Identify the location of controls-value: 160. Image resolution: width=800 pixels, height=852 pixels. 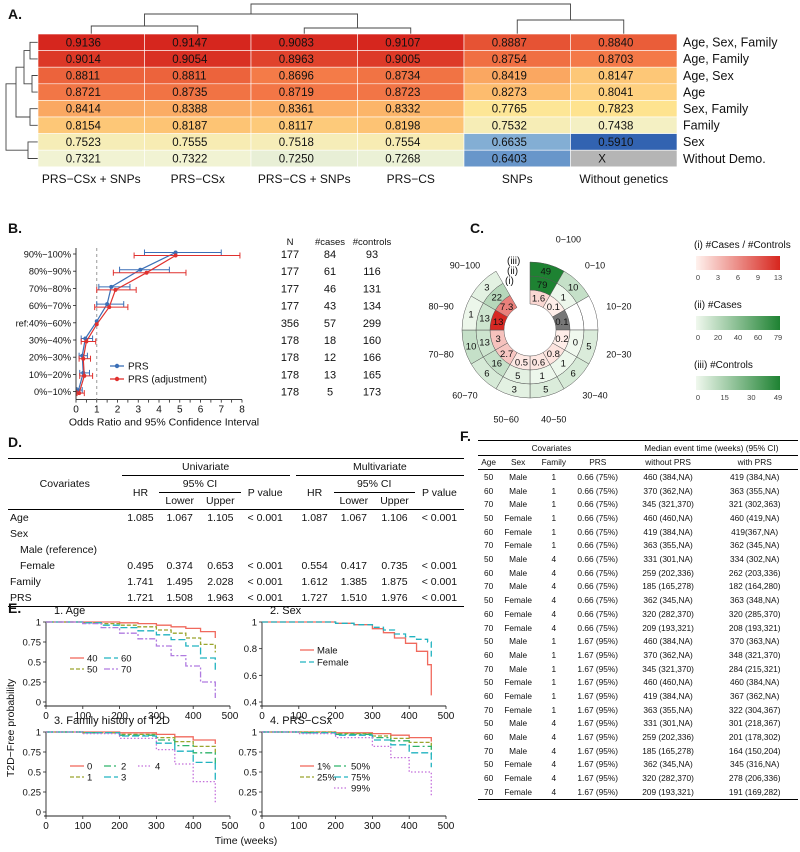
(372, 341).